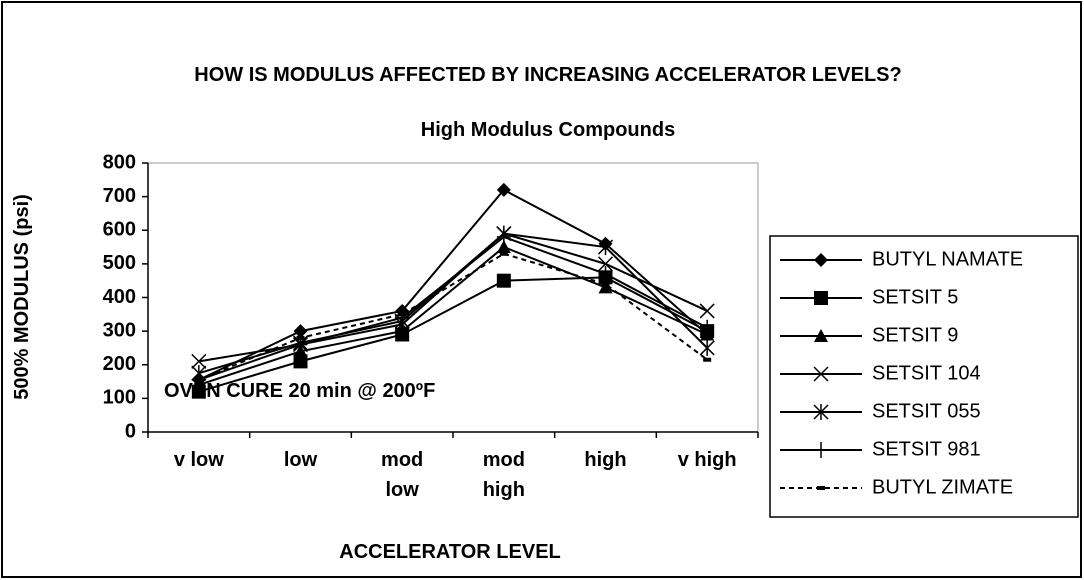 This screenshot has width=1084, height=580. I want to click on chart-subtitle: High Modulus Compounds, so click(548, 130).